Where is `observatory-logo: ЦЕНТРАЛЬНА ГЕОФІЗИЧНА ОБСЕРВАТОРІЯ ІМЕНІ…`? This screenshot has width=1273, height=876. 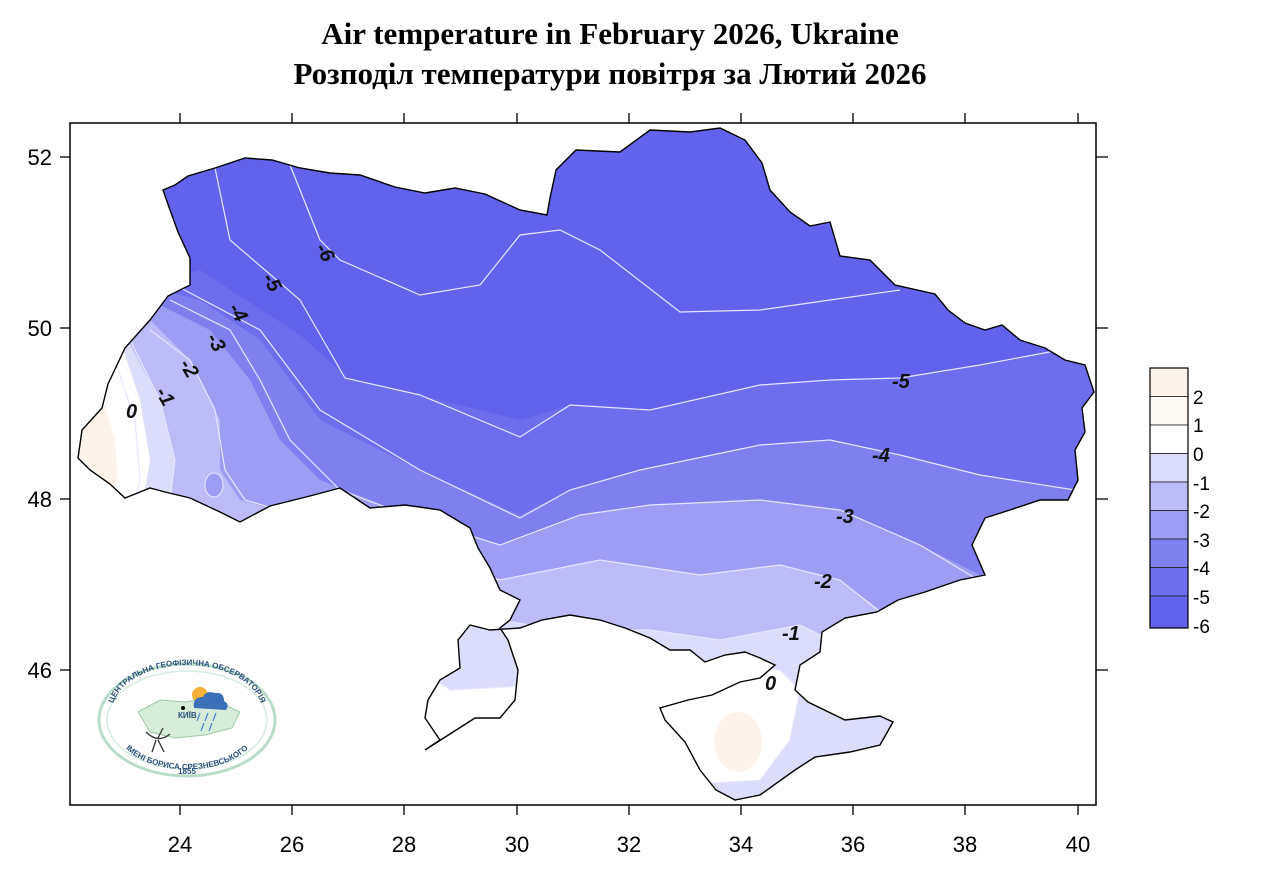
observatory-logo: ЦЕНТРАЛЬНА ГЕОФІЗИЧНА ОБСЕРВАТОРІЯ ІМЕНІ… is located at coordinates (187, 718).